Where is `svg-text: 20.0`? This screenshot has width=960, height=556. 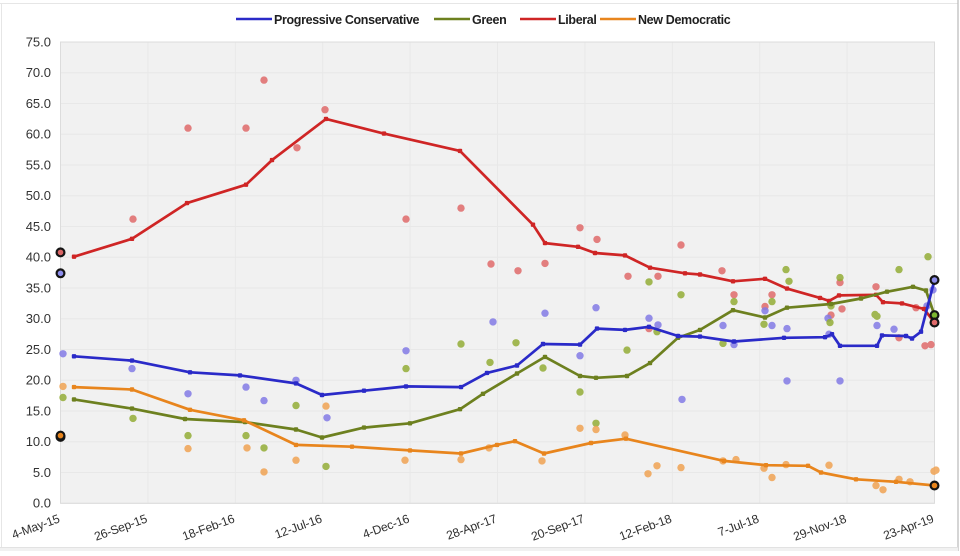 svg-text: 20.0 is located at coordinates (38, 380).